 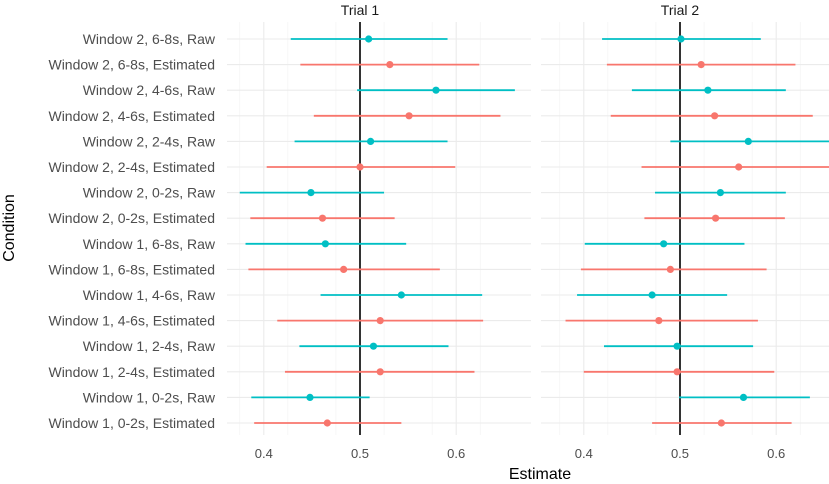 I want to click on y-tick-label: Window 2, 0-2s, Estimated, so click(x=131, y=218).